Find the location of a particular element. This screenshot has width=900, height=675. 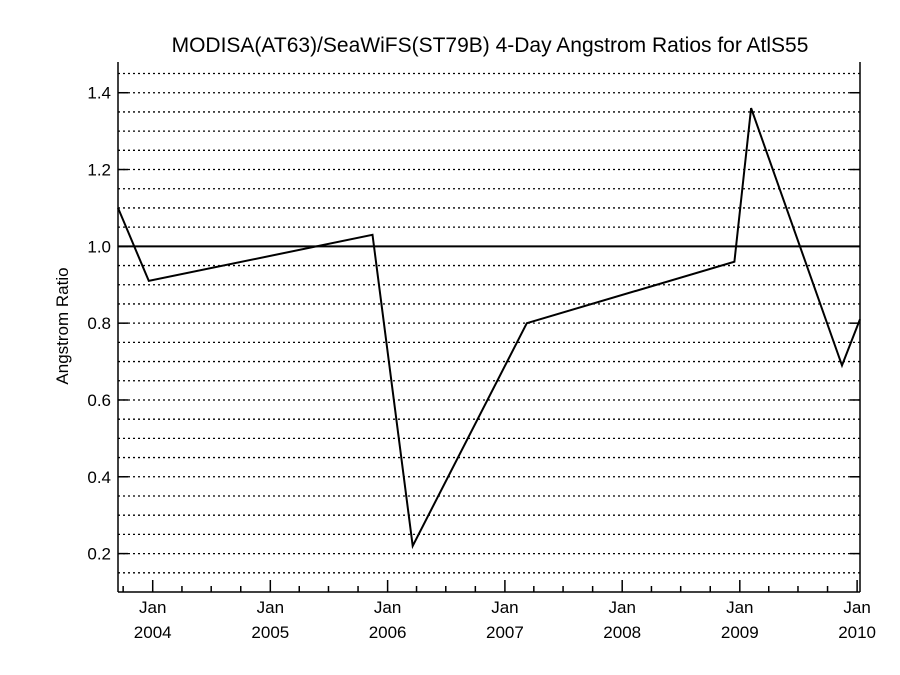

y-axis-label: Angstrom Ratio is located at coordinates (62, 325).